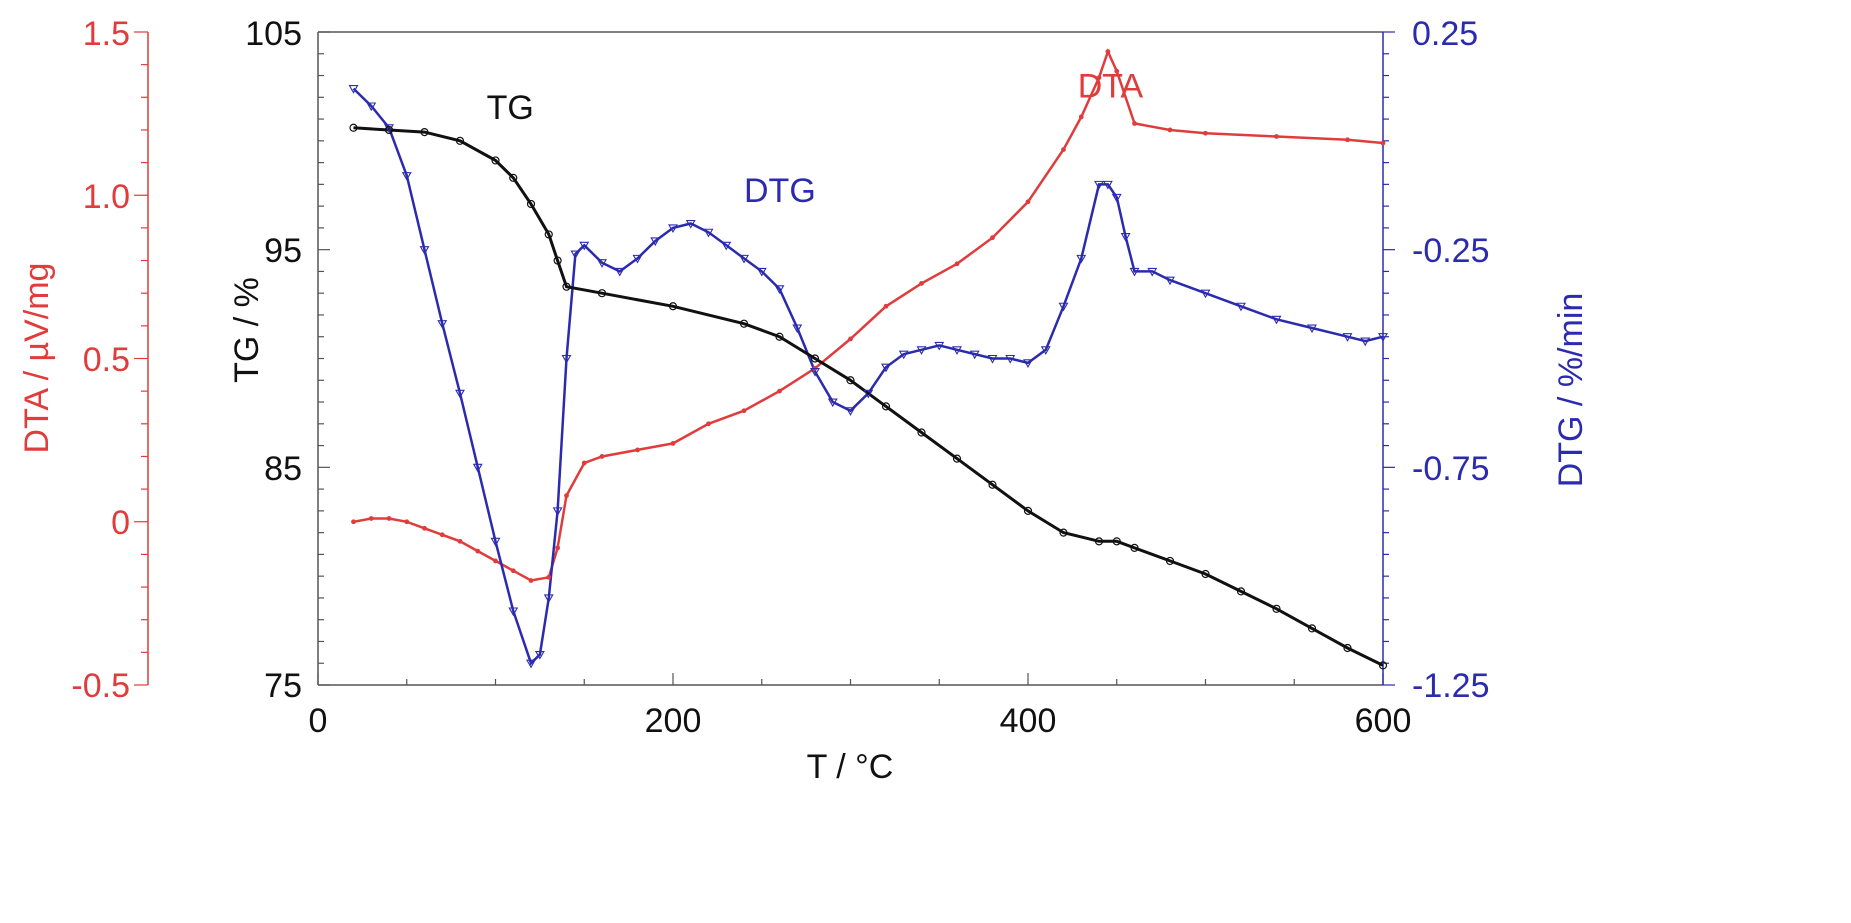 This screenshot has width=1851, height=923. Describe the element at coordinates (283, 686) in the screenshot. I see `tg-tick-label: 75` at that location.